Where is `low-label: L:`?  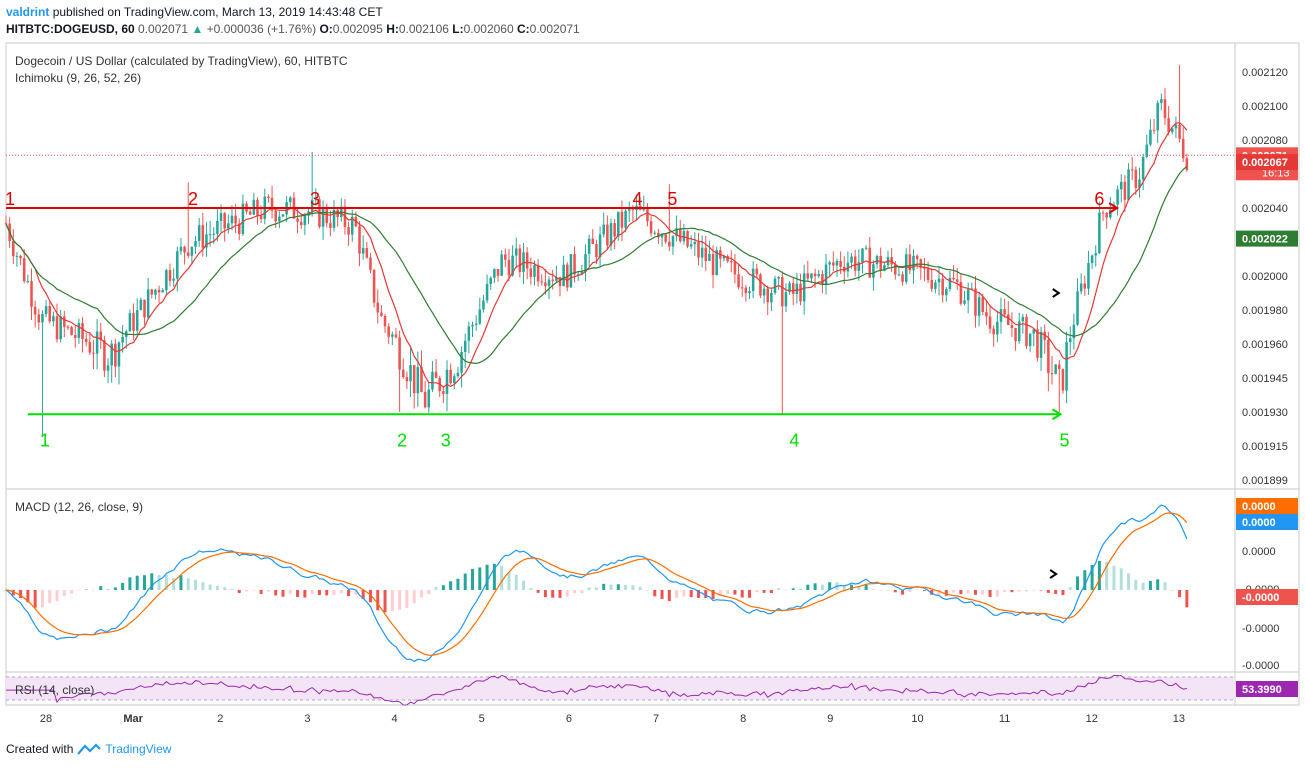 low-label: L: is located at coordinates (458, 29).